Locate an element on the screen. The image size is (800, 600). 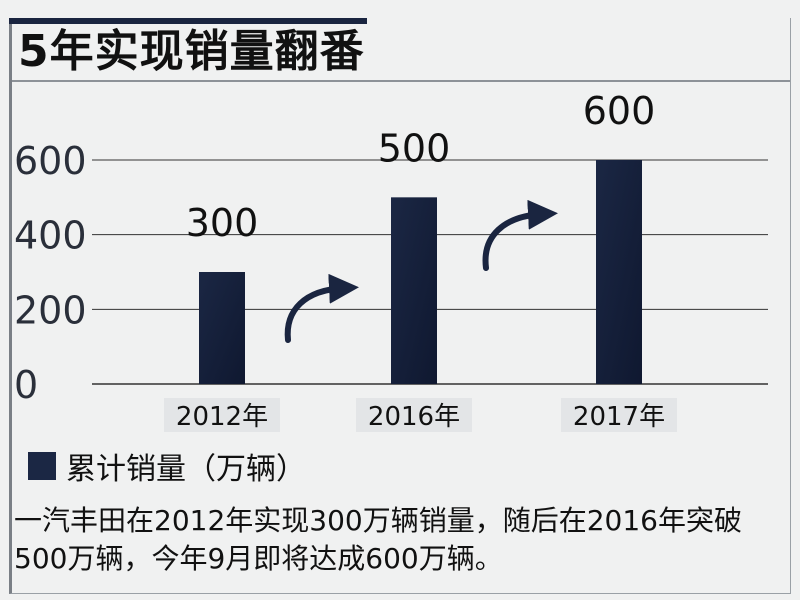
bar-2016年 is located at coordinates (414, 290).